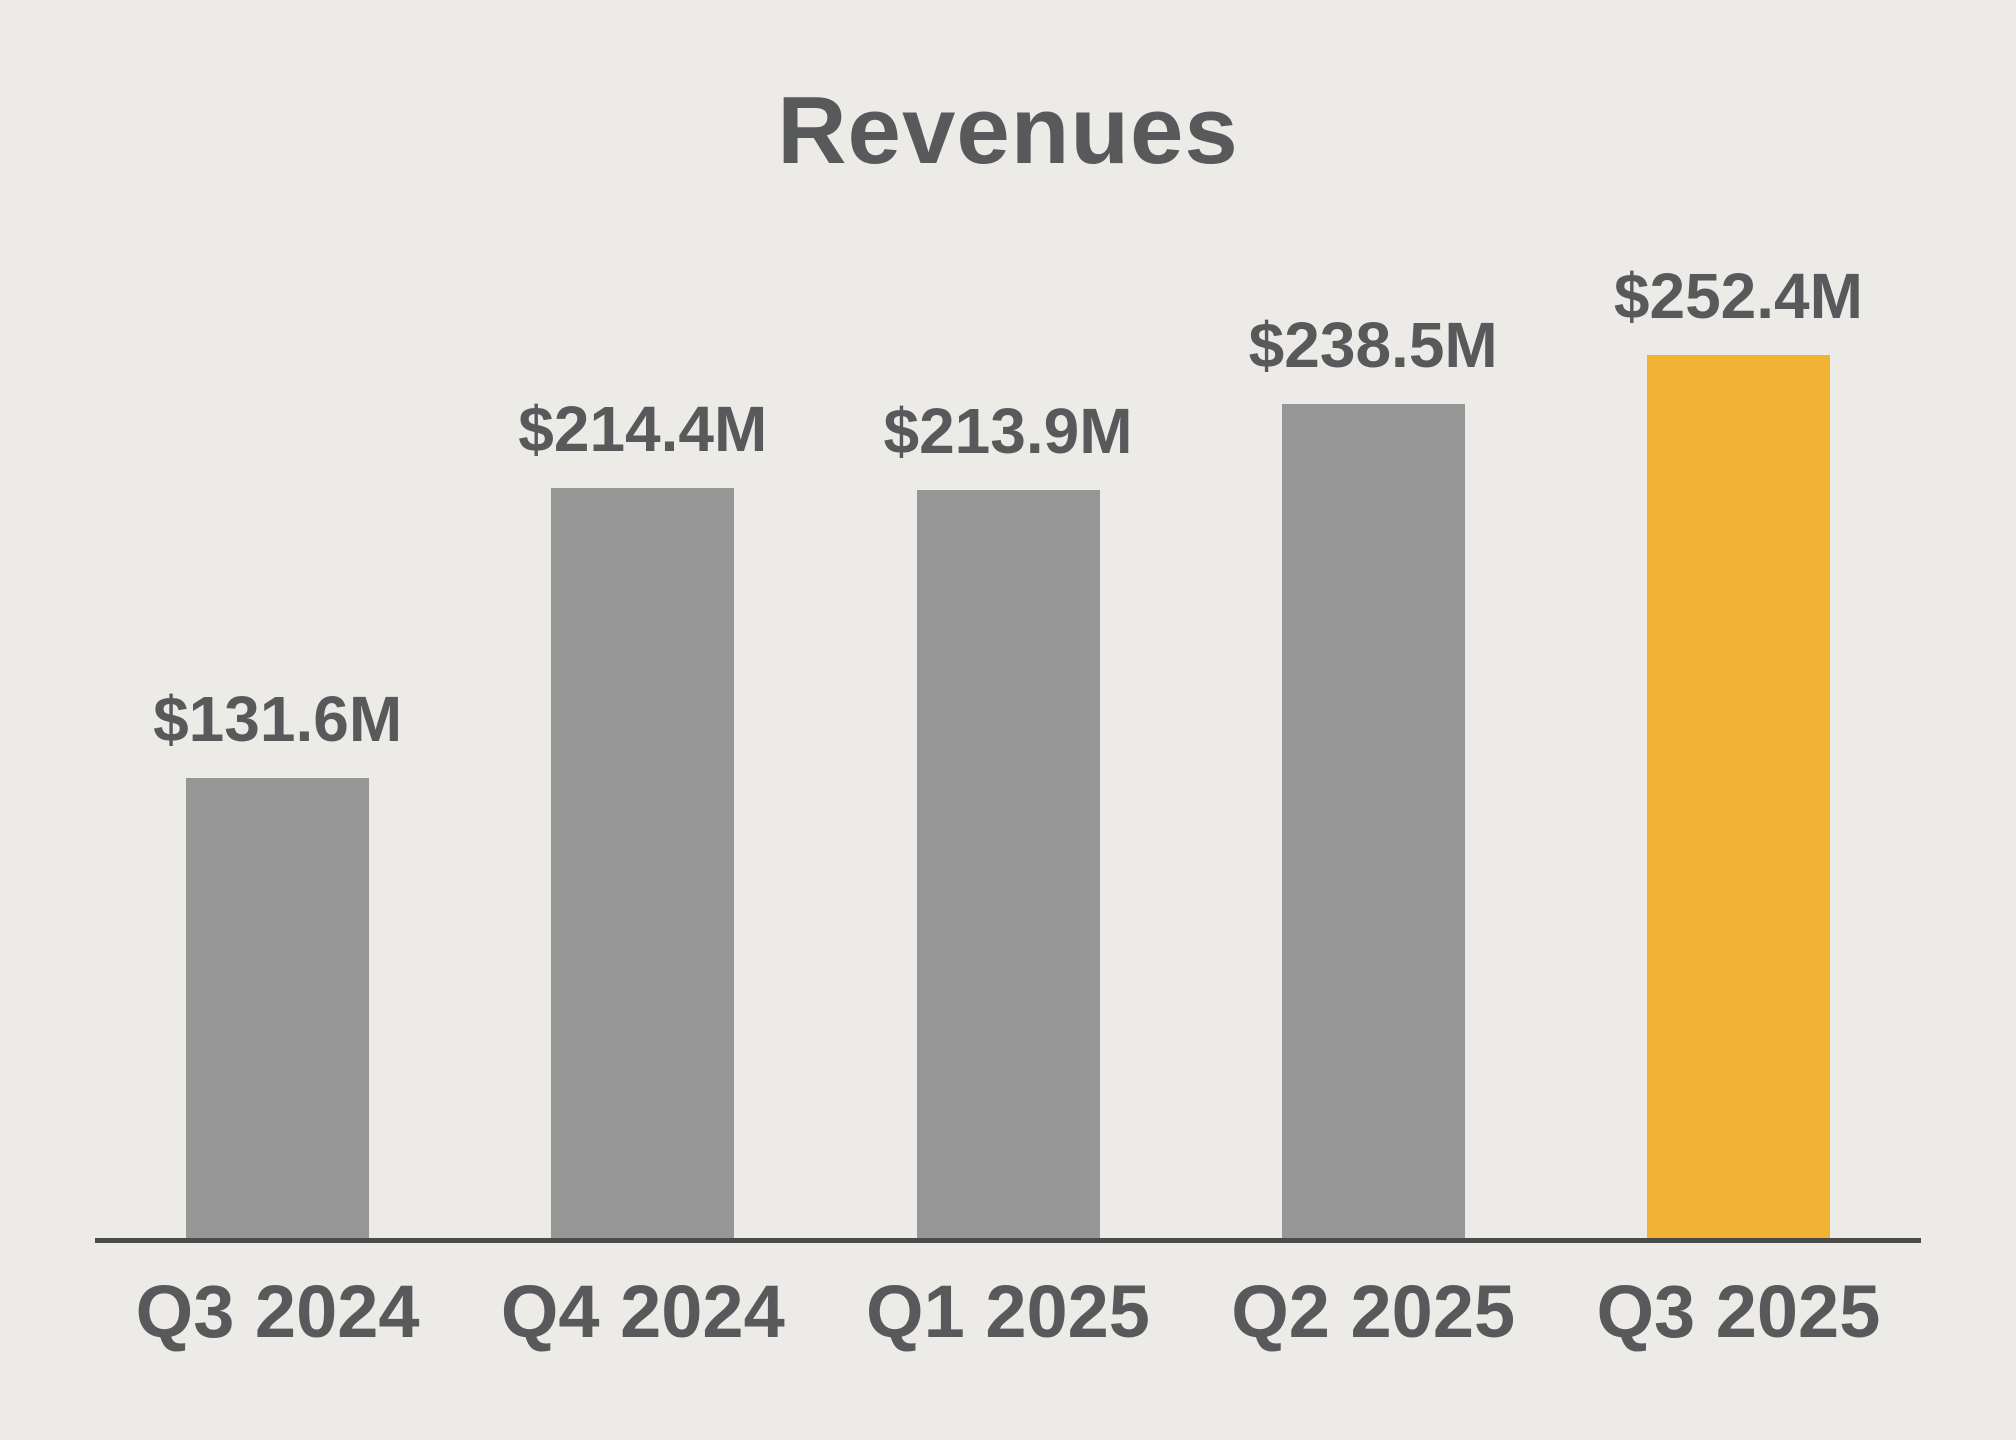 This screenshot has width=2016, height=1440. Describe the element at coordinates (1008, 130) in the screenshot. I see `chart-title: Revenues` at that location.